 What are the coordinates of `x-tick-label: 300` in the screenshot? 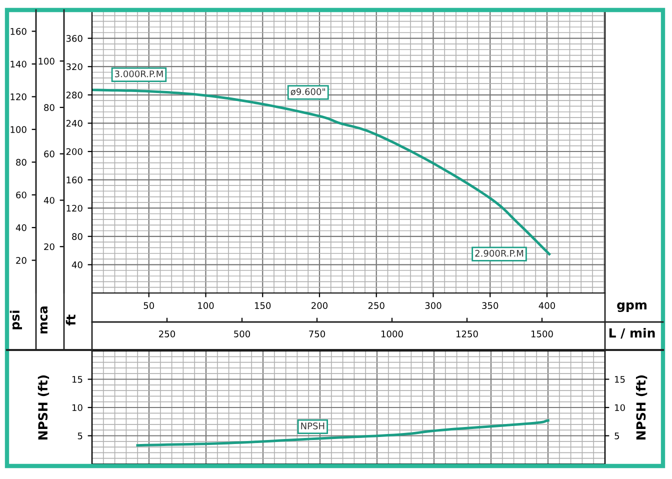 It's located at (433, 306).